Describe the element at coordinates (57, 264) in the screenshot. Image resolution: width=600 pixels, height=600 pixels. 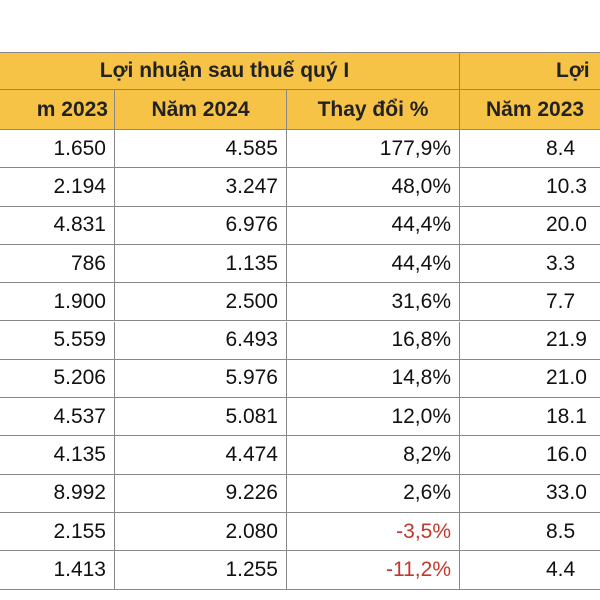
I see `table-cell: 786` at that location.